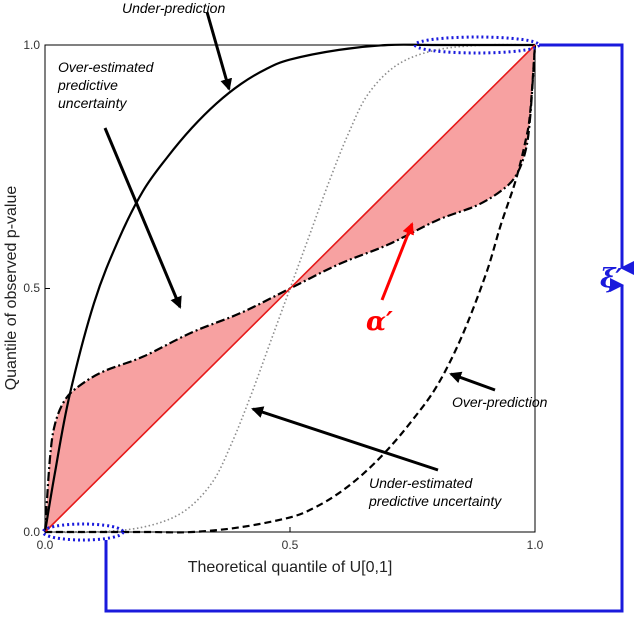 Image resolution: width=639 pixels, height=619 pixels. Describe the element at coordinates (586, 159) in the screenshot. I see `xi-bracket-top` at that location.